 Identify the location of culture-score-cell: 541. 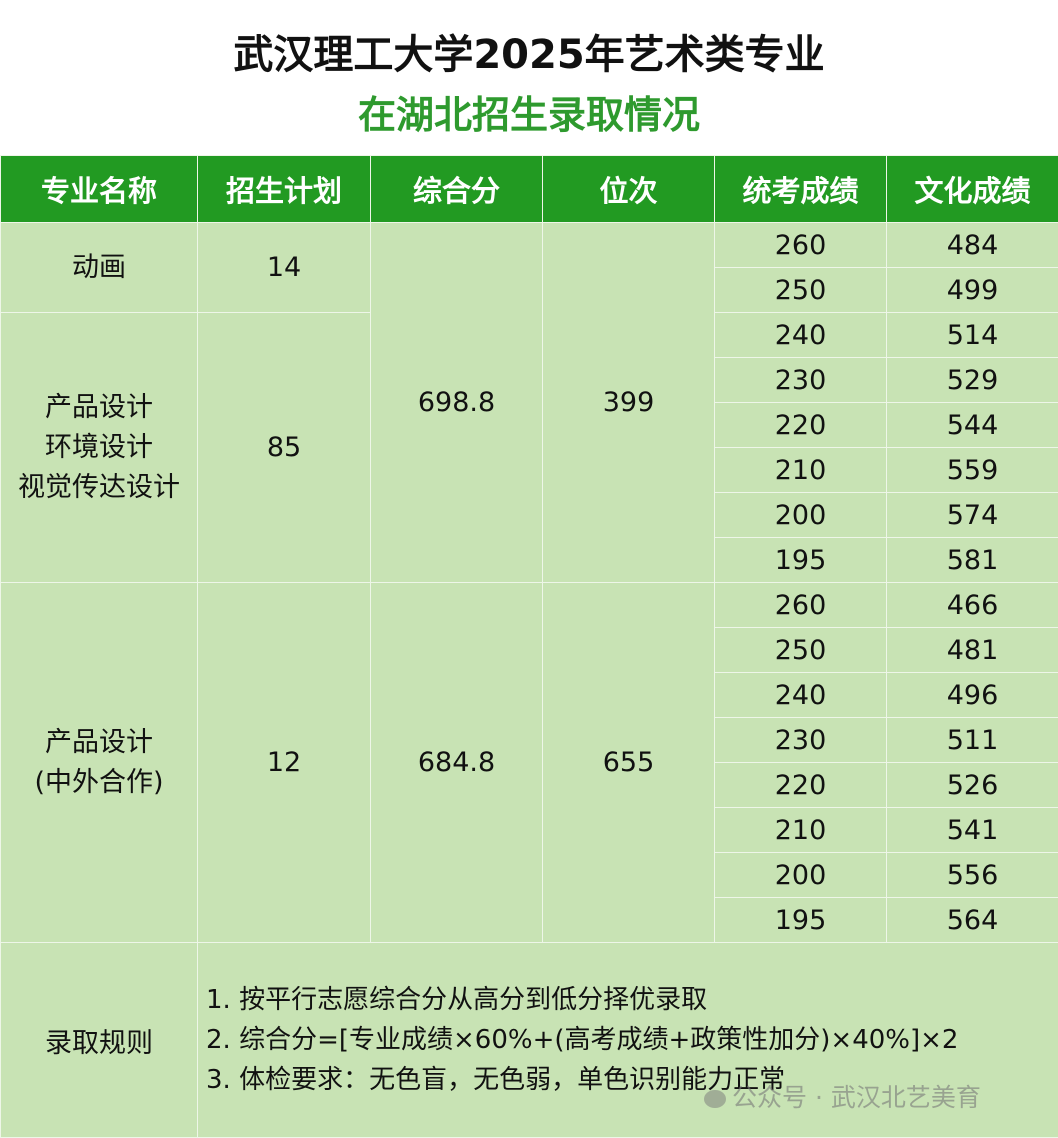
(972, 830).